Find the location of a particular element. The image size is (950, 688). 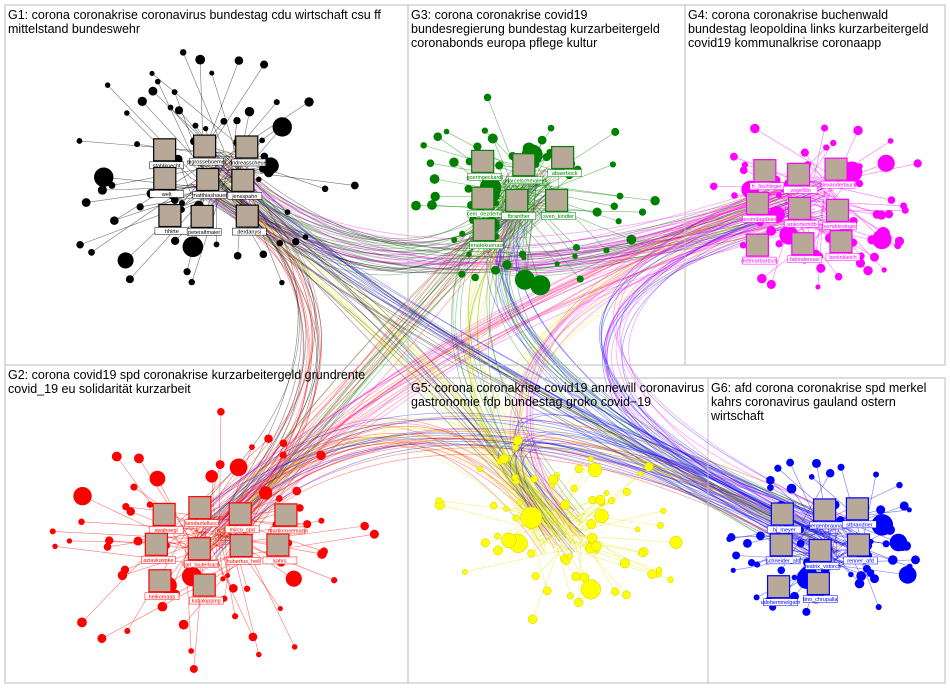

user-label: kahrs is located at coordinates (280, 561).